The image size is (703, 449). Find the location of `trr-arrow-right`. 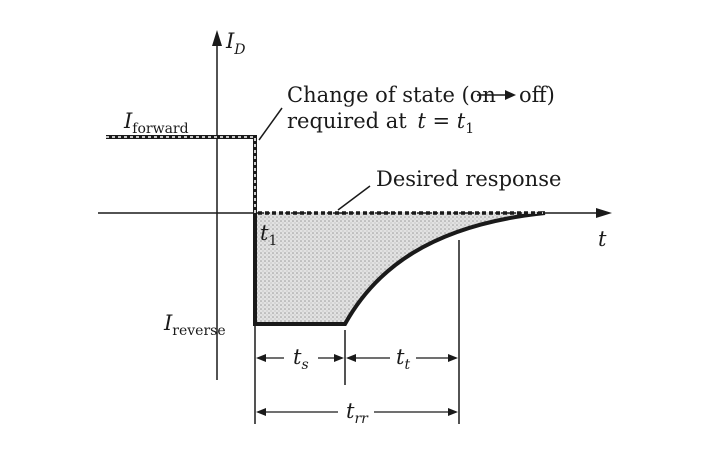

trr-arrow-right is located at coordinates (453, 412).